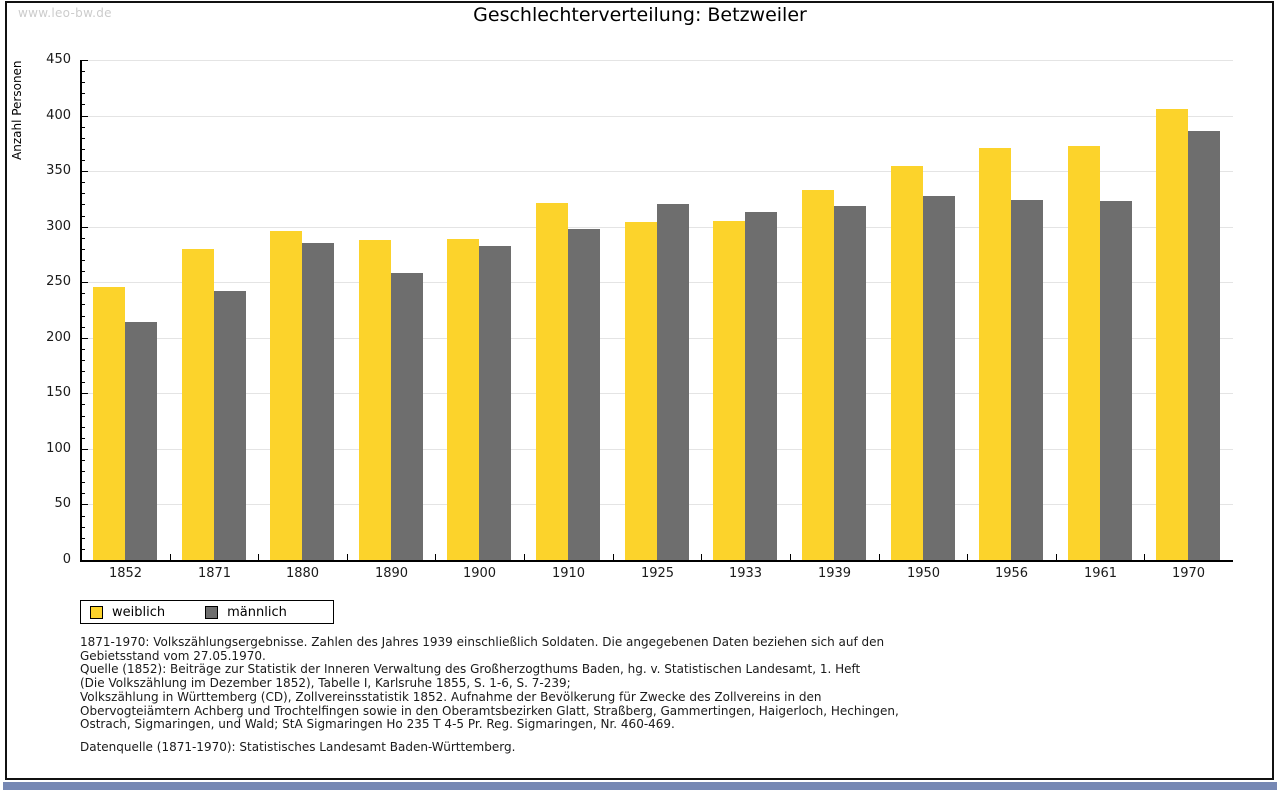  Describe the element at coordinates (1100, 573) in the screenshot. I see `x-axis-tick-label: 1961` at that location.